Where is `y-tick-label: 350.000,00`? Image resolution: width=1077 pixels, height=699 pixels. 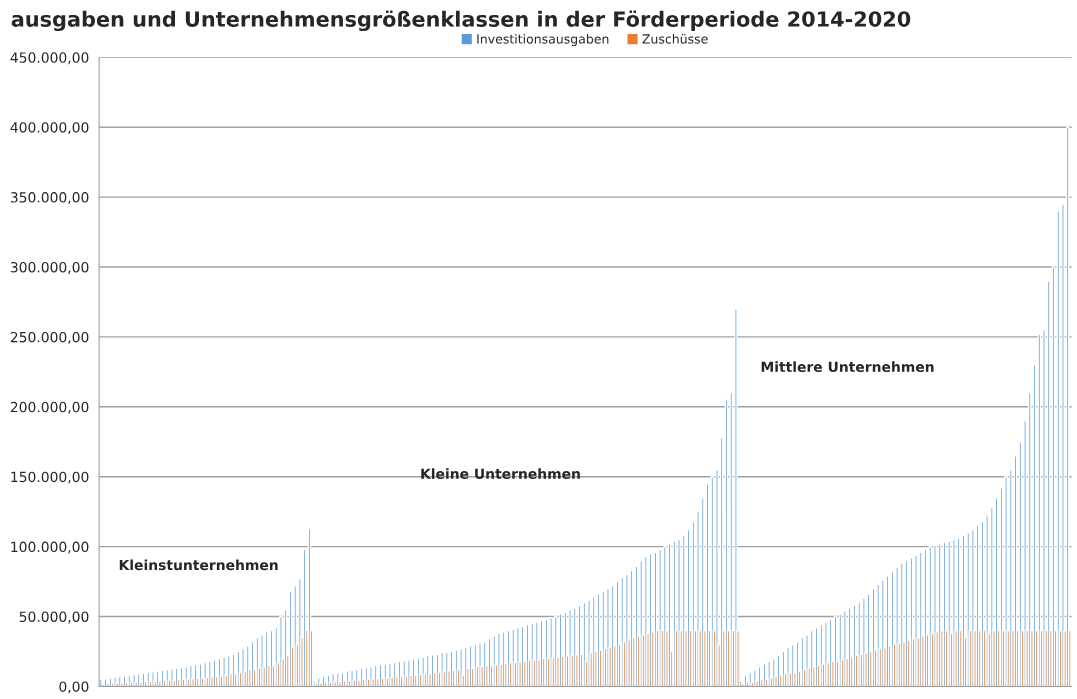
y-tick-label: 350.000,00 is located at coordinates (49, 198).